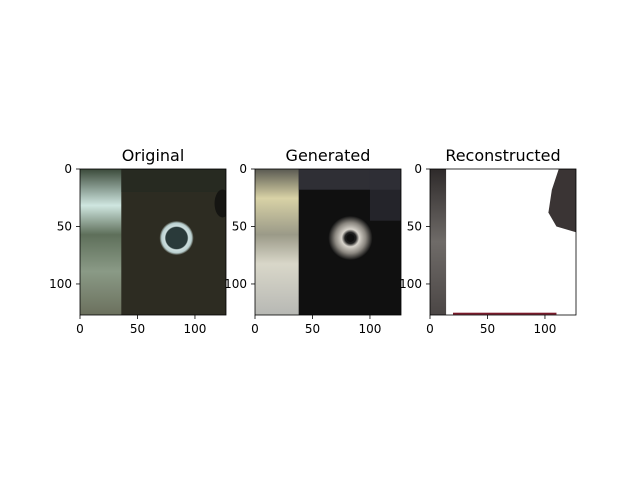 The width and height of the screenshot is (640, 480). I want to click on panel-reconstructed: Reconstructed 0 50 100 0 50 100, so click(488, 241).